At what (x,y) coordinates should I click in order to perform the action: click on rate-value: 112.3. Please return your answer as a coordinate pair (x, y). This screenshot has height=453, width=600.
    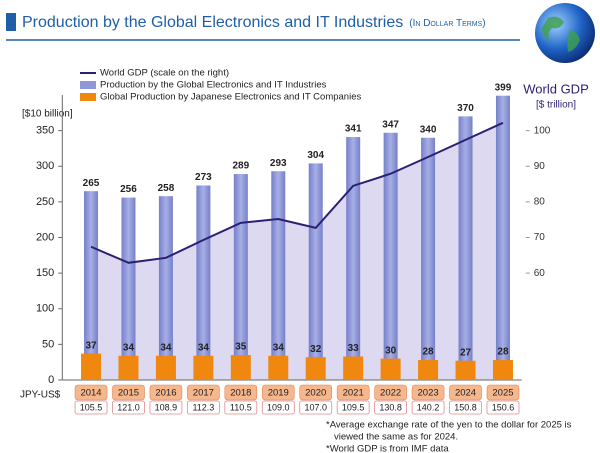
    Looking at the image, I should click on (203, 407).